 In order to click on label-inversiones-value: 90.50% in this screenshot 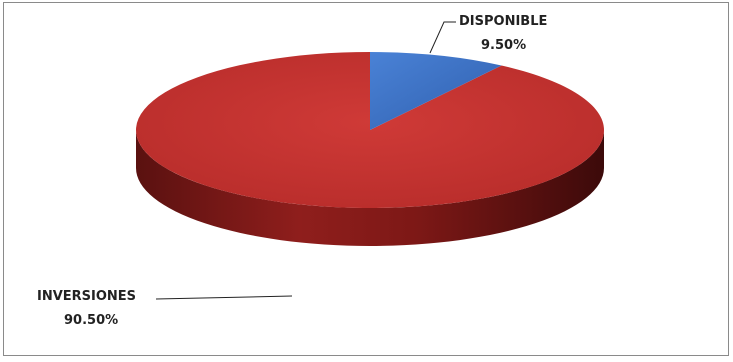, I will do `click(91, 320)`.